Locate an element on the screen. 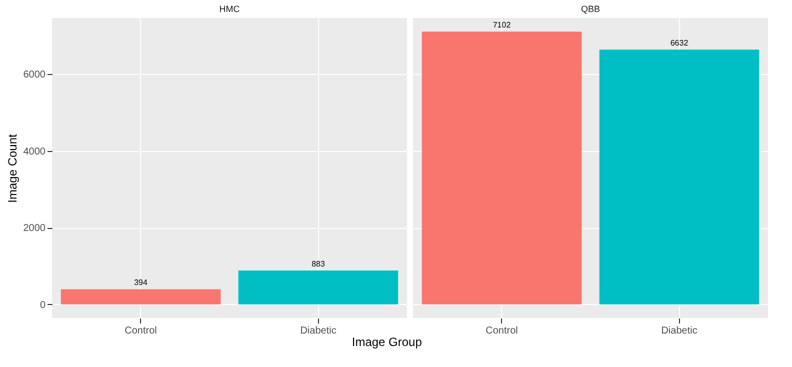  x-axis-title: Image Group is located at coordinates (387, 342).